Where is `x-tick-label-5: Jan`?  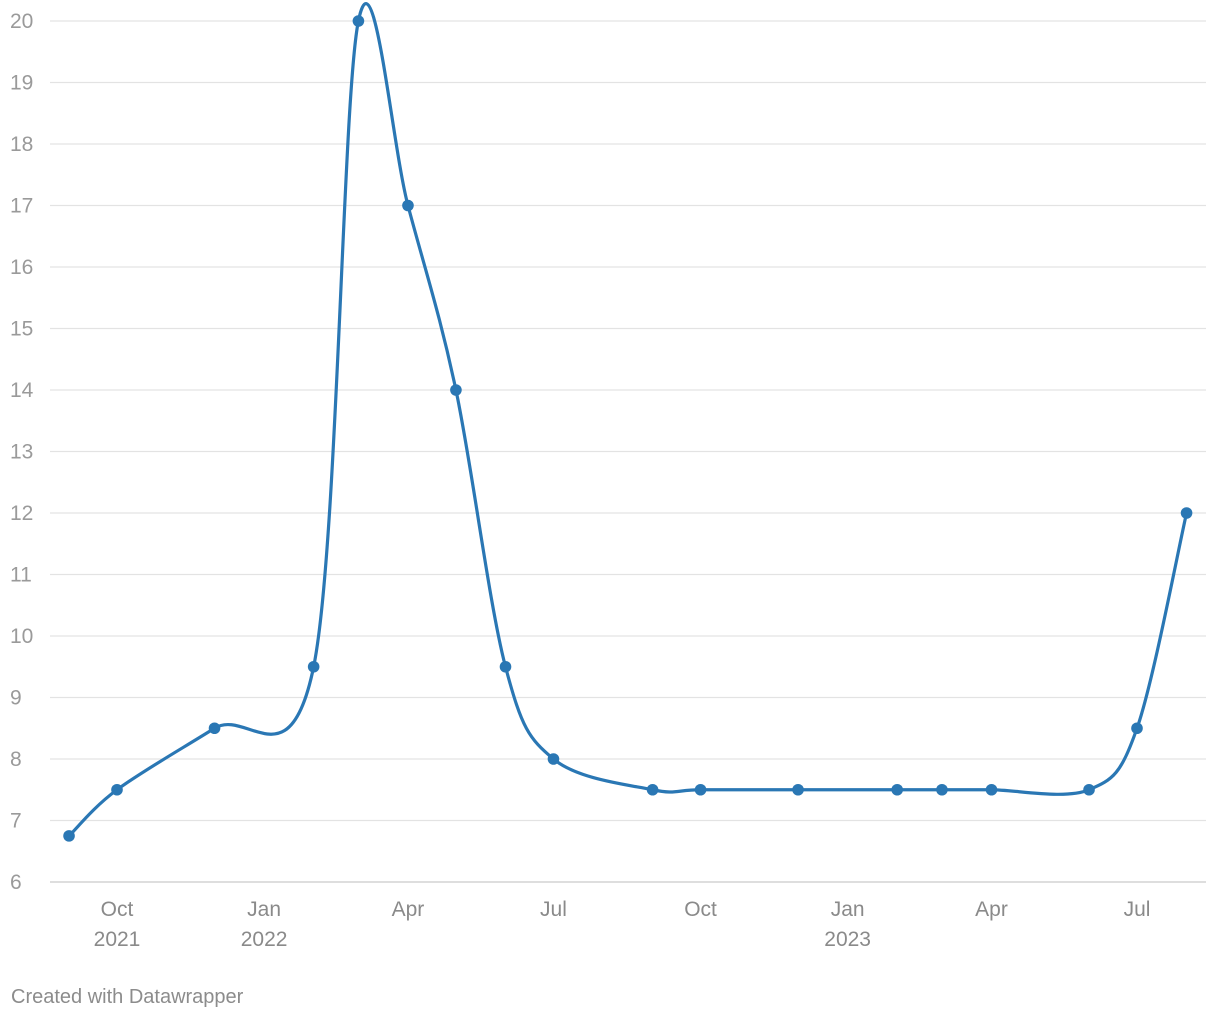 x-tick-label-5: Jan is located at coordinates (848, 909).